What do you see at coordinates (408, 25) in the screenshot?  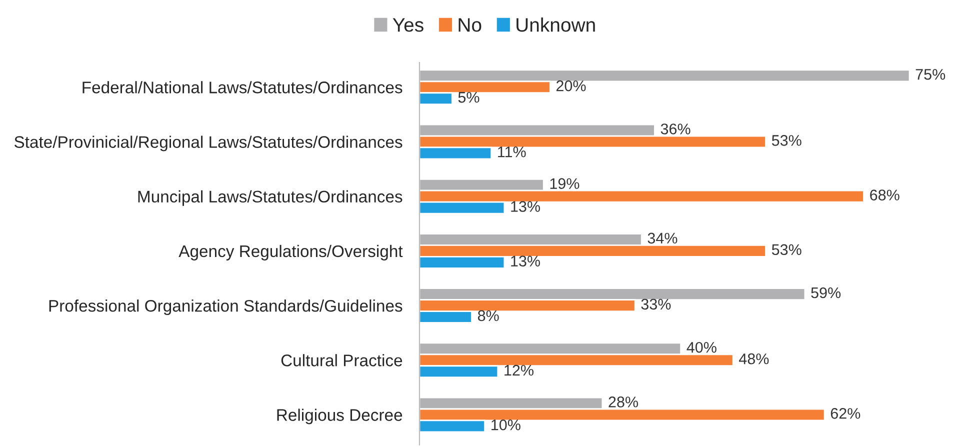 I see `legend-label: Yes` at bounding box center [408, 25].